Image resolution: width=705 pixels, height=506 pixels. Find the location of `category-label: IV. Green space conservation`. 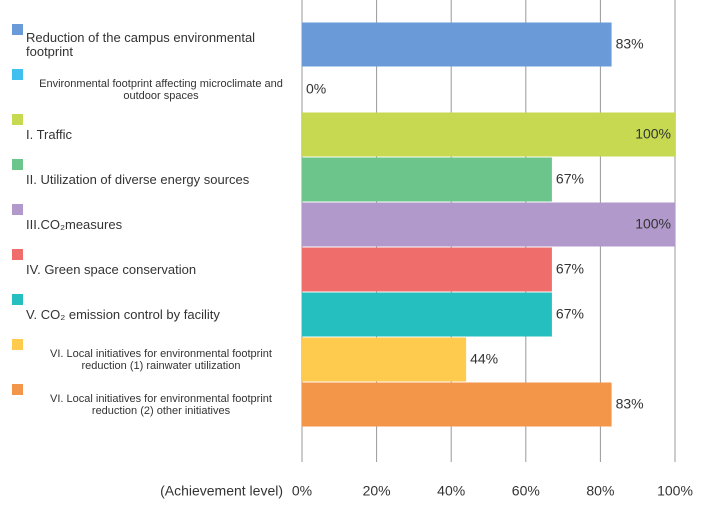

category-label: IV. Green space conservation is located at coordinates (156, 269).